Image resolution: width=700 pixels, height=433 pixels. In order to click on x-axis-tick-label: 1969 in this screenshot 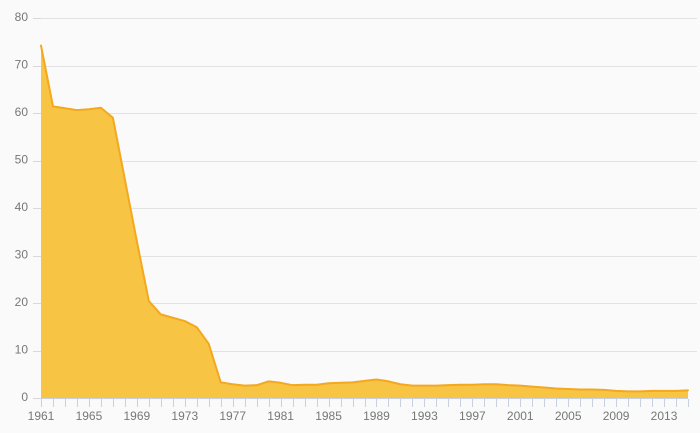, I will do `click(137, 416)`.